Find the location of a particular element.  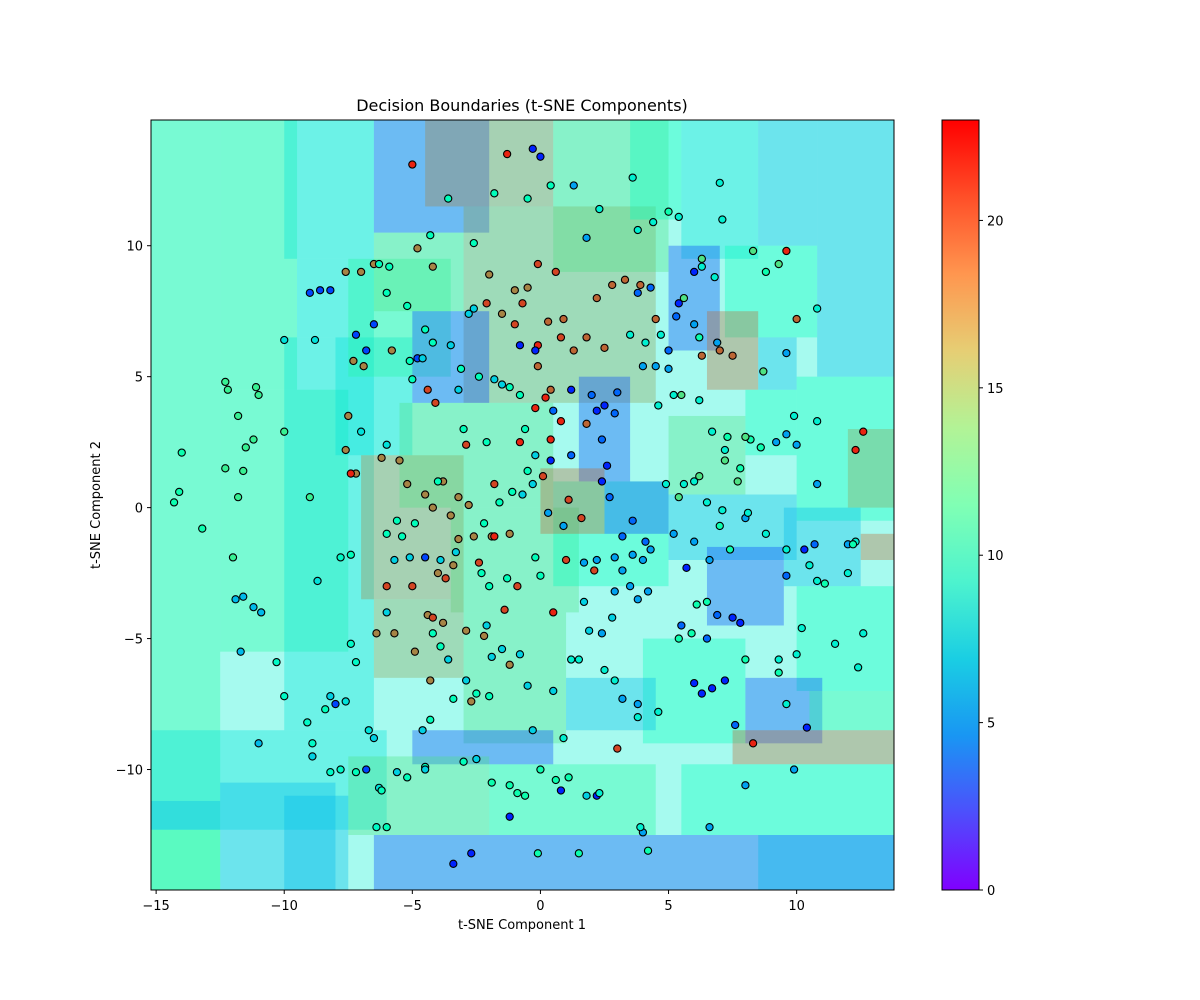

colorbar-ticks: 05101520 is located at coordinates (991, 556).